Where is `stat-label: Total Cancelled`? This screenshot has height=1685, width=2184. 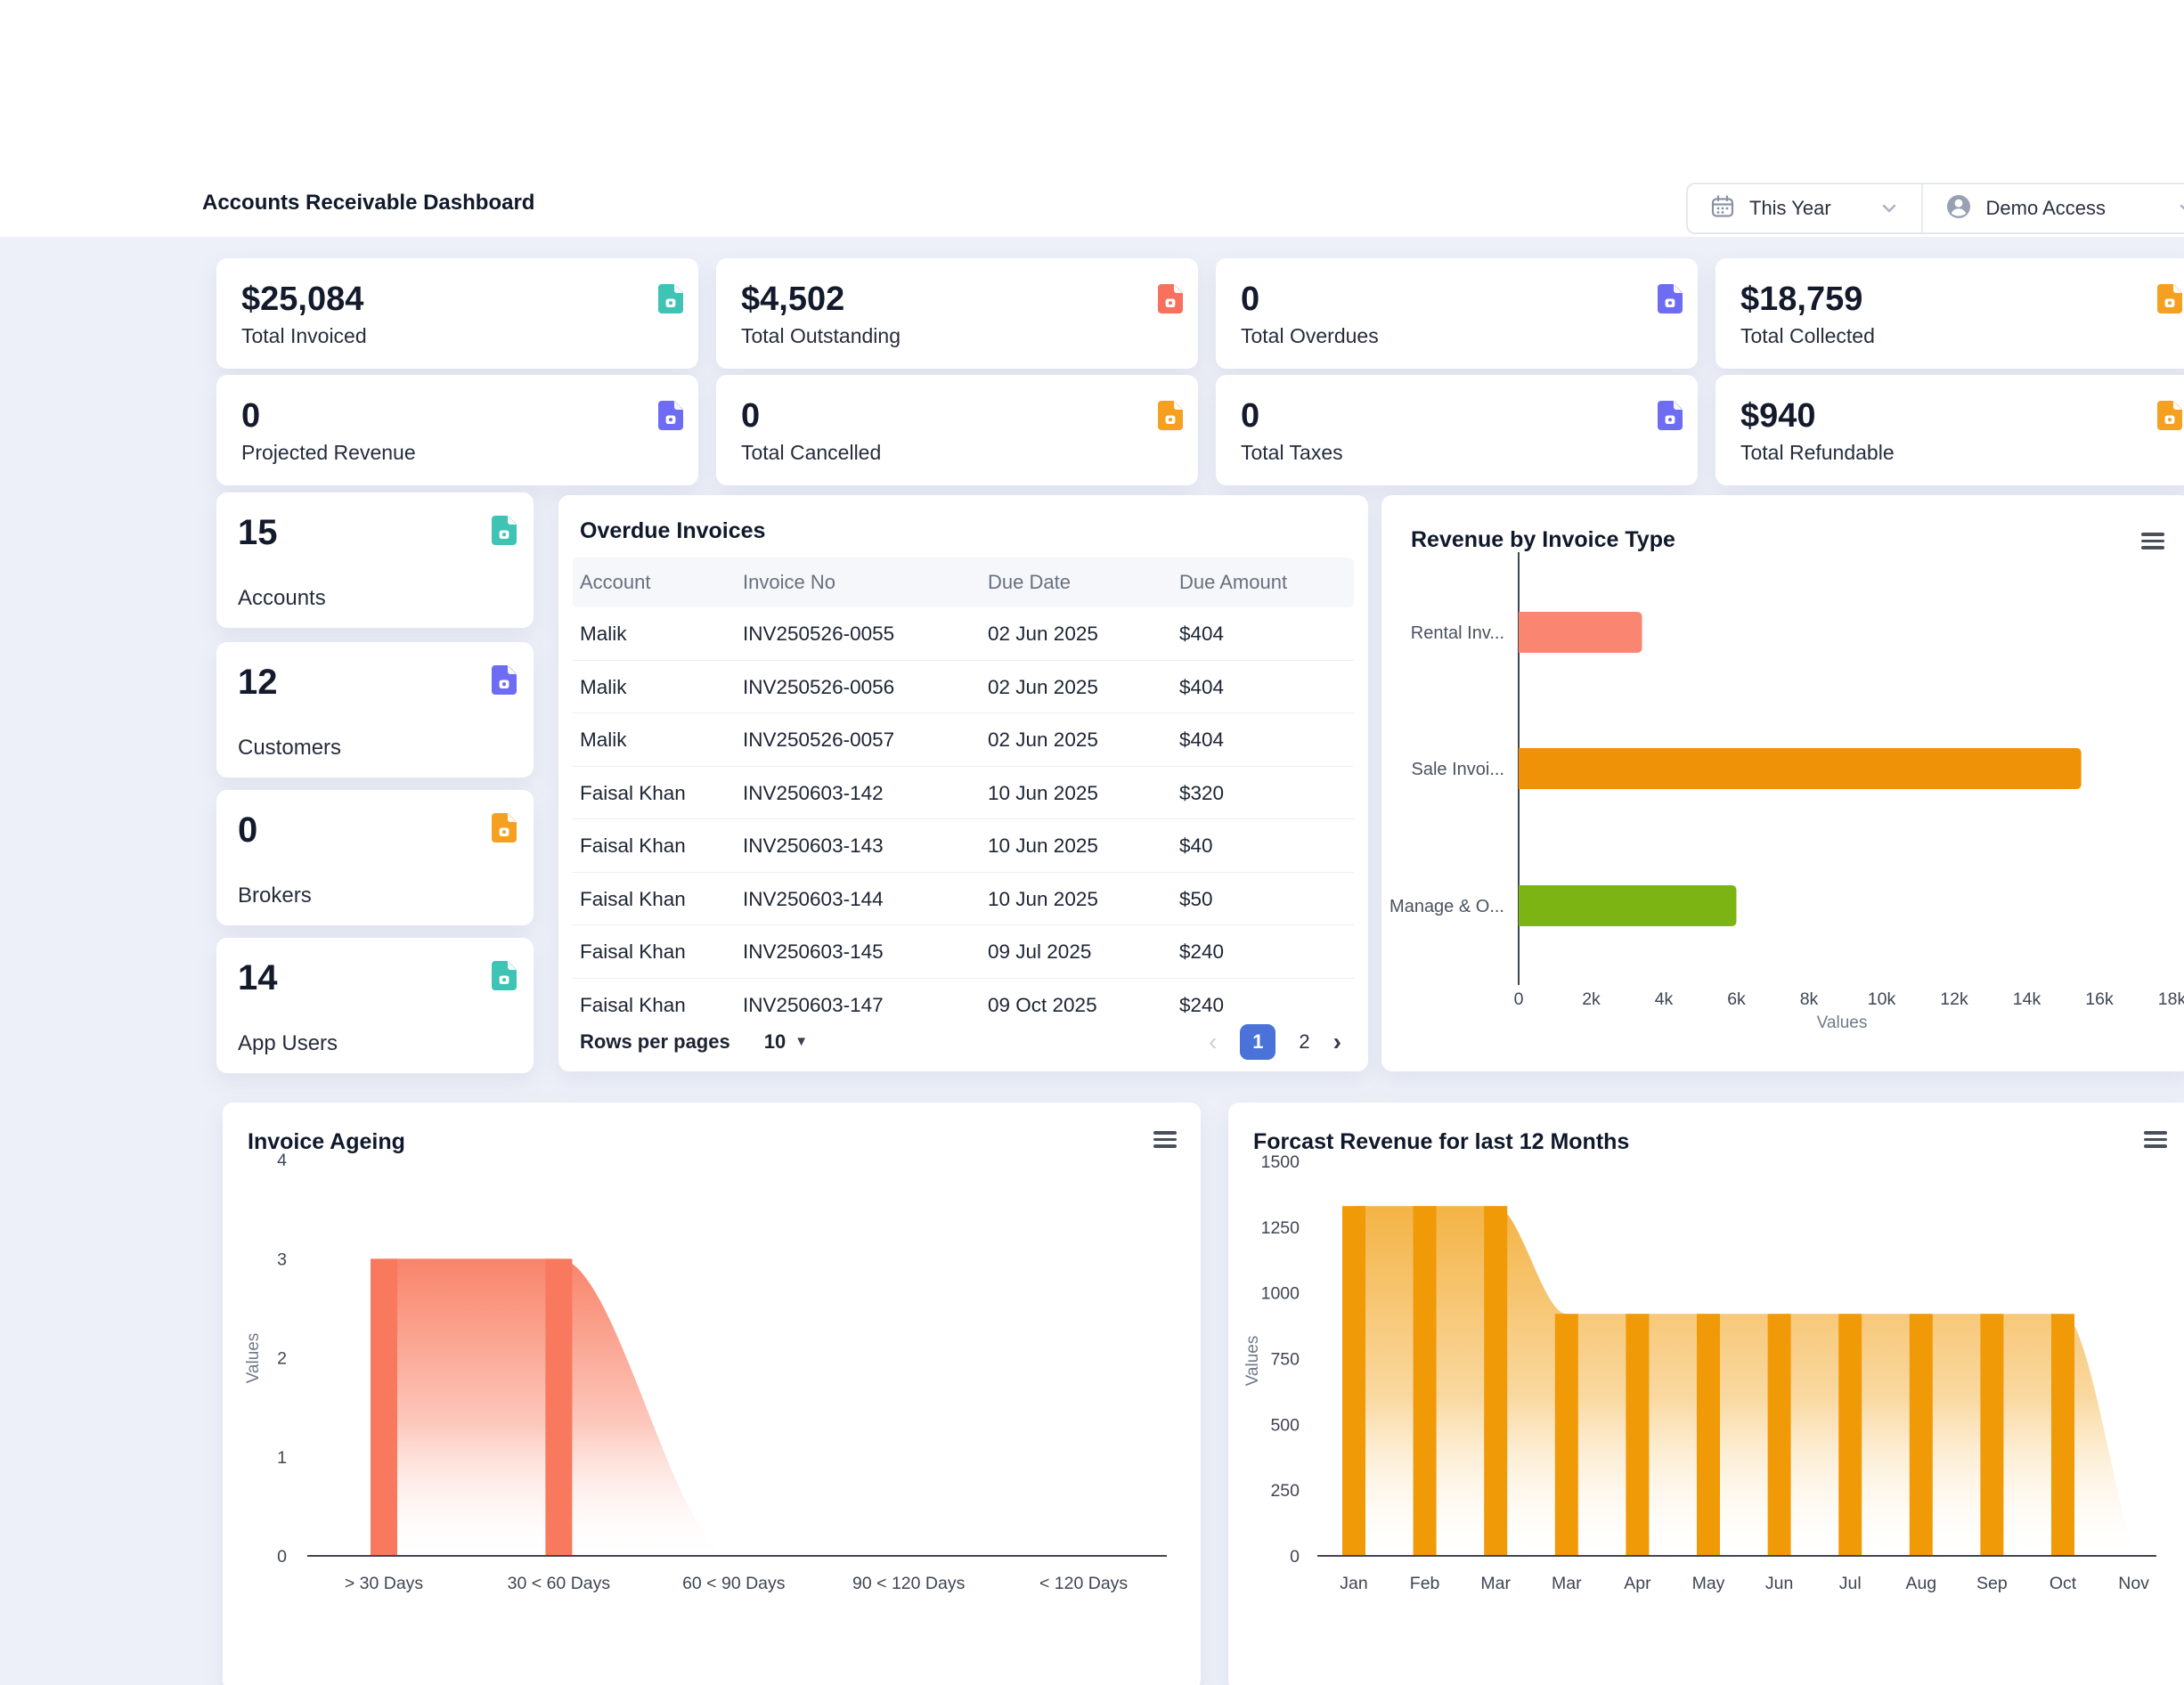 stat-label: Total Cancelled is located at coordinates (811, 452).